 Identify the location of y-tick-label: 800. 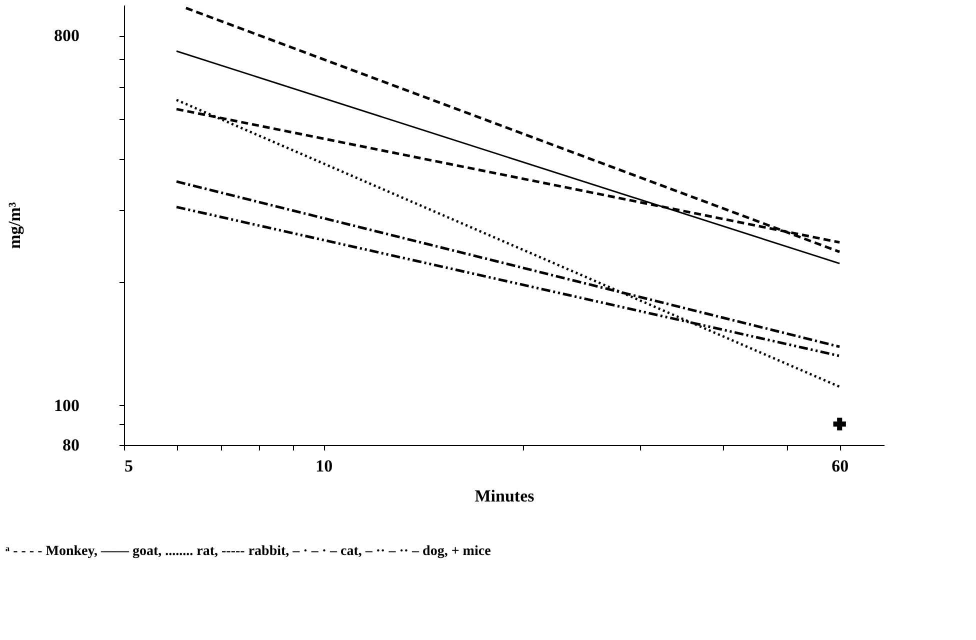
(67, 36).